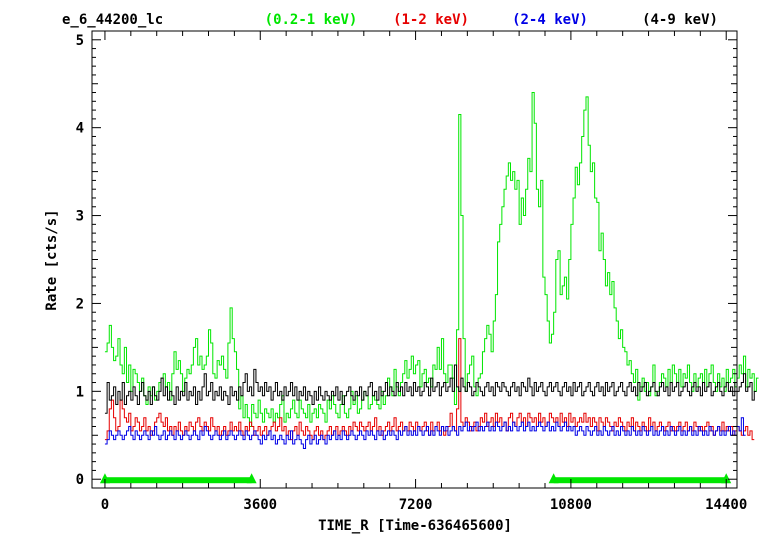 The image size is (782, 542). I want to click on gti-bars, so click(415, 478).